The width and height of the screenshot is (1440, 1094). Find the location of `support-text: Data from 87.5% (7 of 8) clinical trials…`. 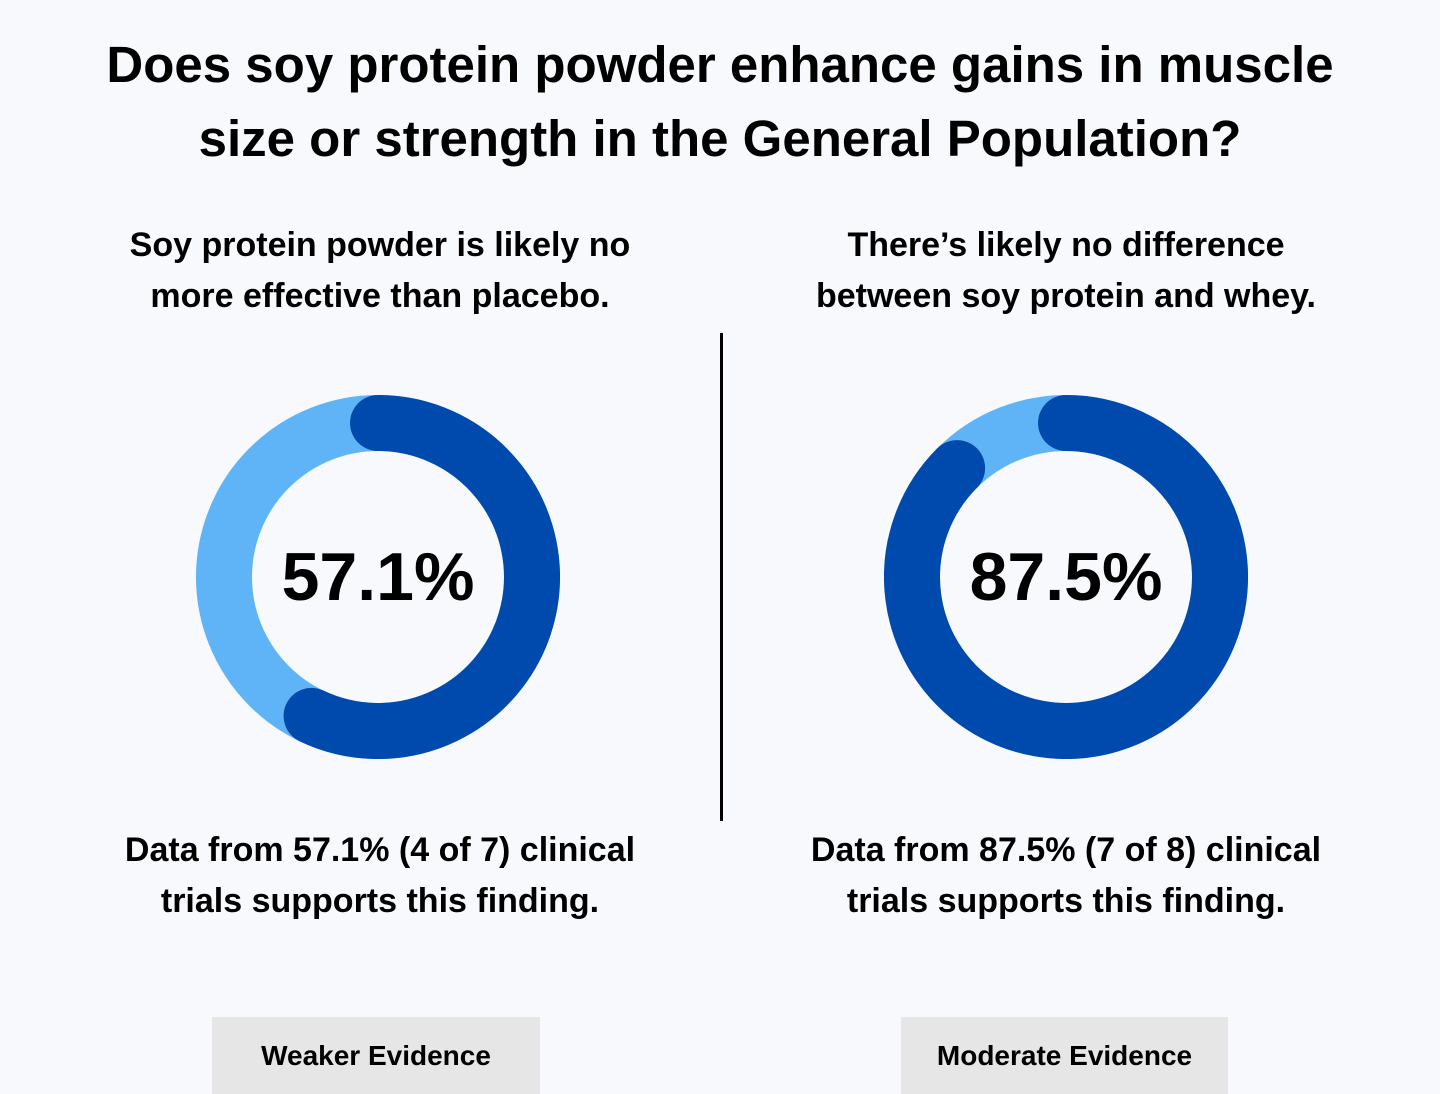

support-text: Data from 87.5% (7 of 8) clinical trials… is located at coordinates (1066, 876).